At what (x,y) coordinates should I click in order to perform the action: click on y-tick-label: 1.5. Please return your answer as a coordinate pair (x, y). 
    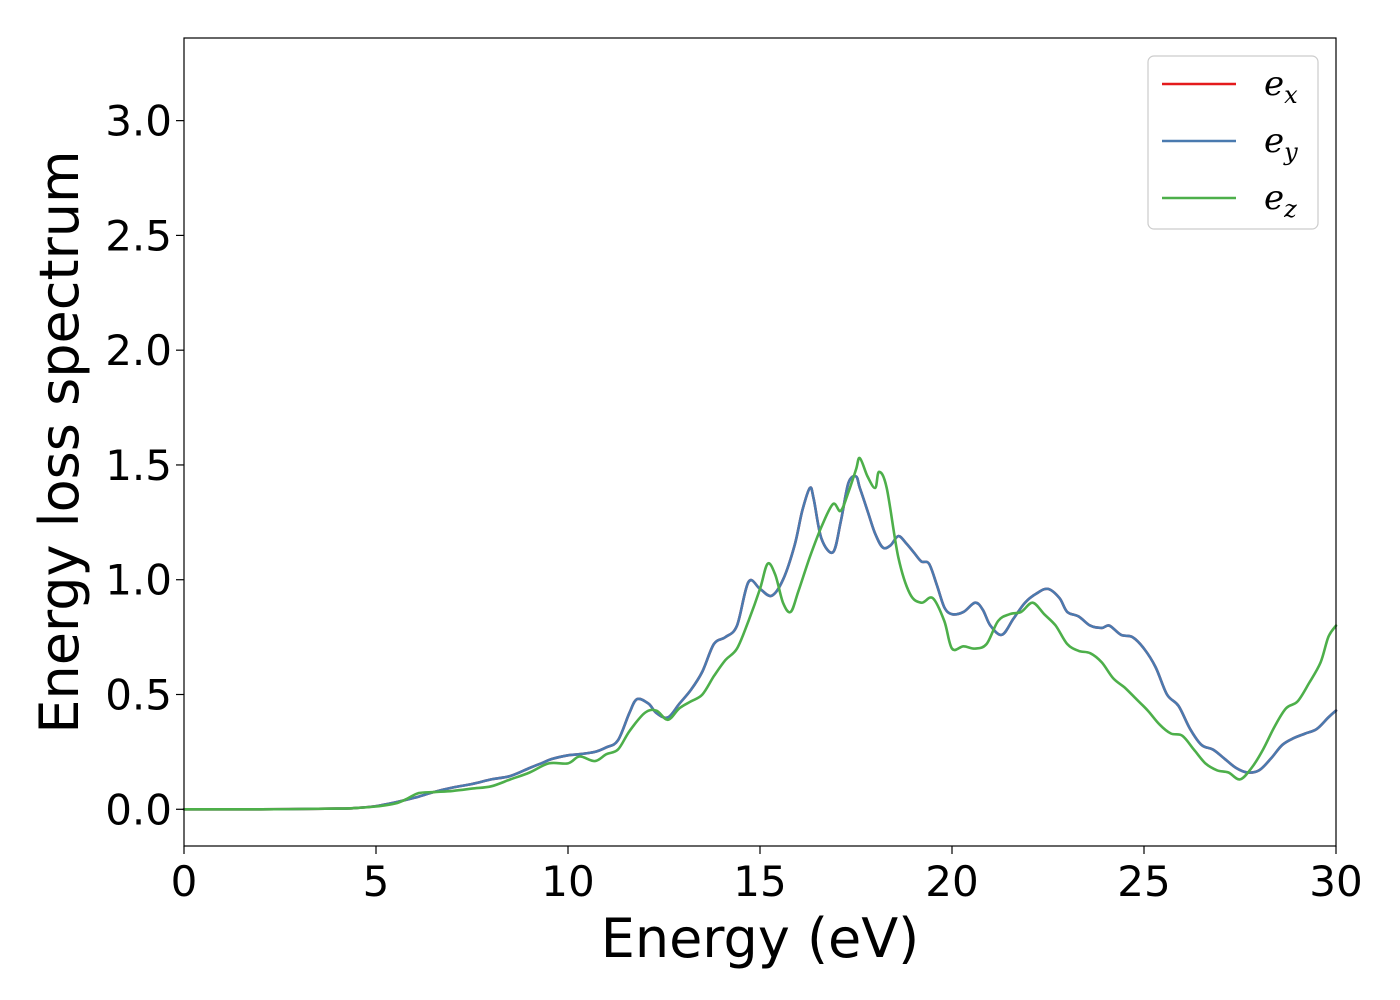
    Looking at the image, I should click on (138, 465).